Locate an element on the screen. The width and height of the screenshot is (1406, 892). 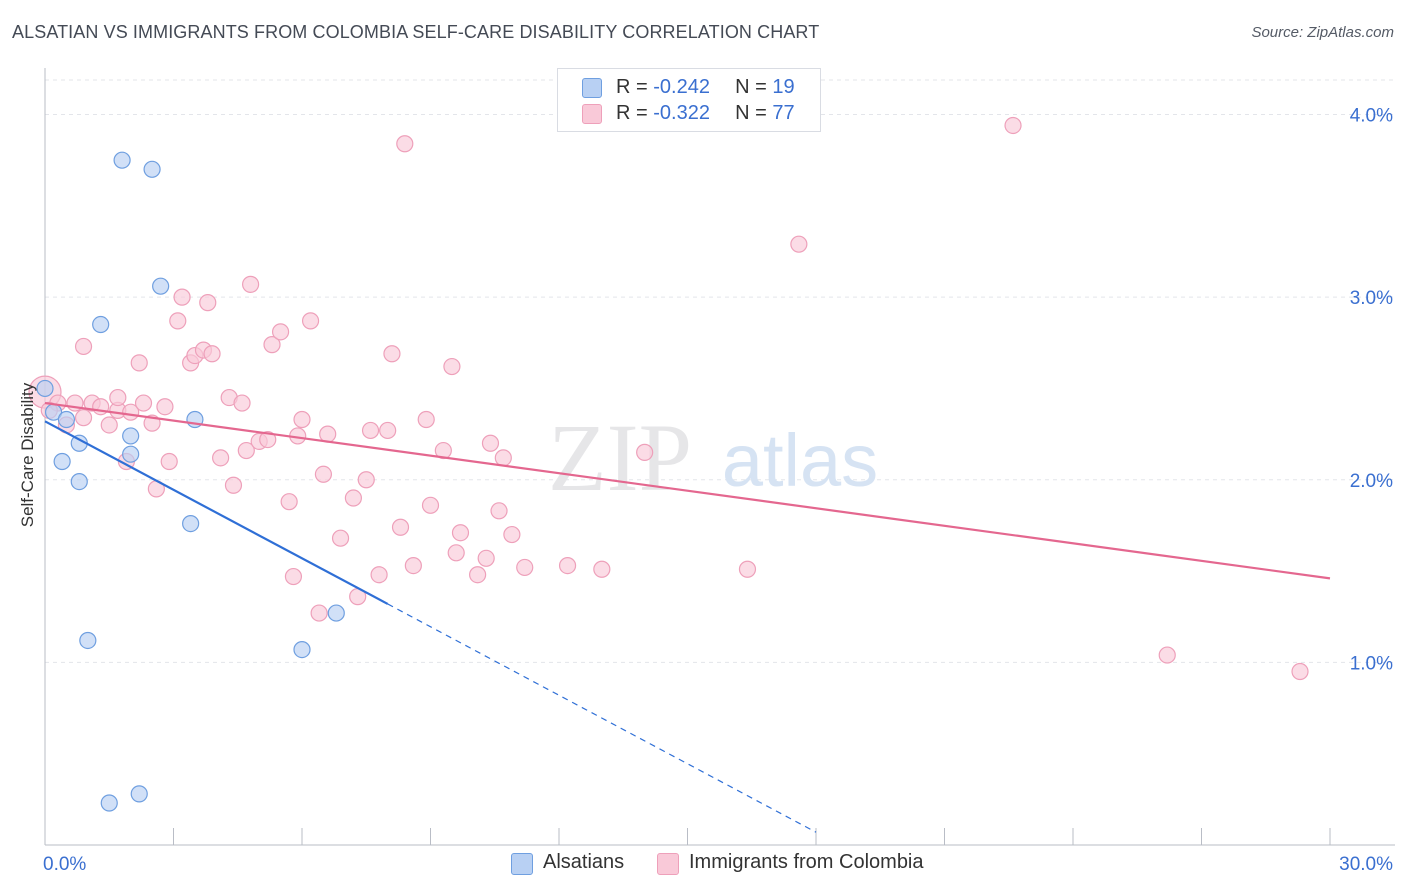
bottom-legend-swatch-blue is located at coordinates (522, 864).